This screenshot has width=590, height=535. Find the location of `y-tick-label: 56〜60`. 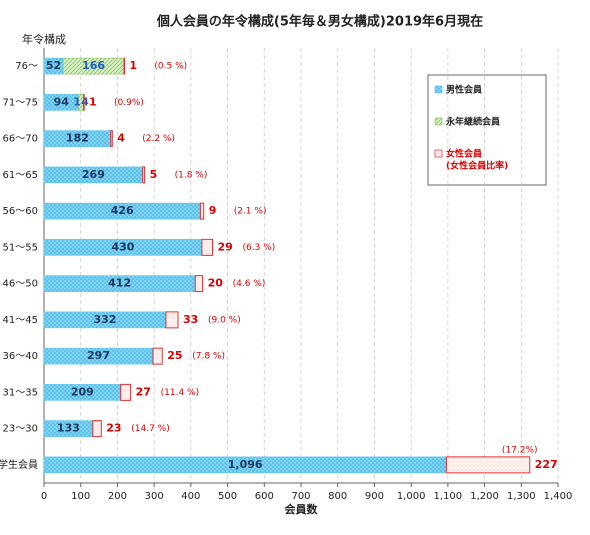

y-tick-label: 56〜60 is located at coordinates (20, 211).